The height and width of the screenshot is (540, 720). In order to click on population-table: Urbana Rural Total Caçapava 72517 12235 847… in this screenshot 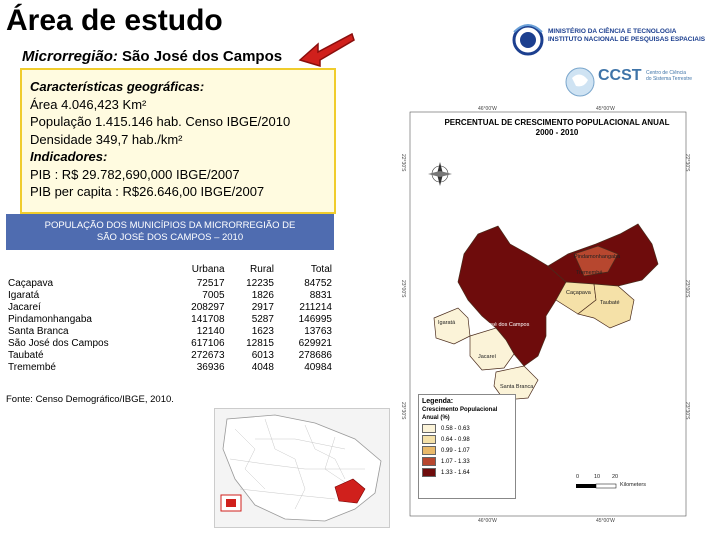, I will do `click(170, 319)`.